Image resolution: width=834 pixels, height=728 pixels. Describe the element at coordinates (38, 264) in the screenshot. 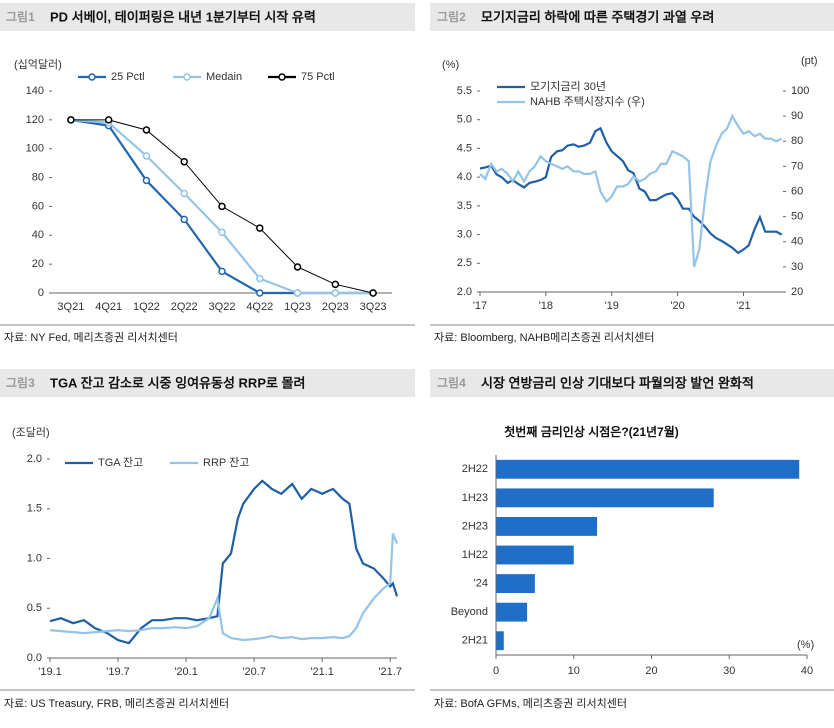

I see `y-tick-label: 20` at that location.